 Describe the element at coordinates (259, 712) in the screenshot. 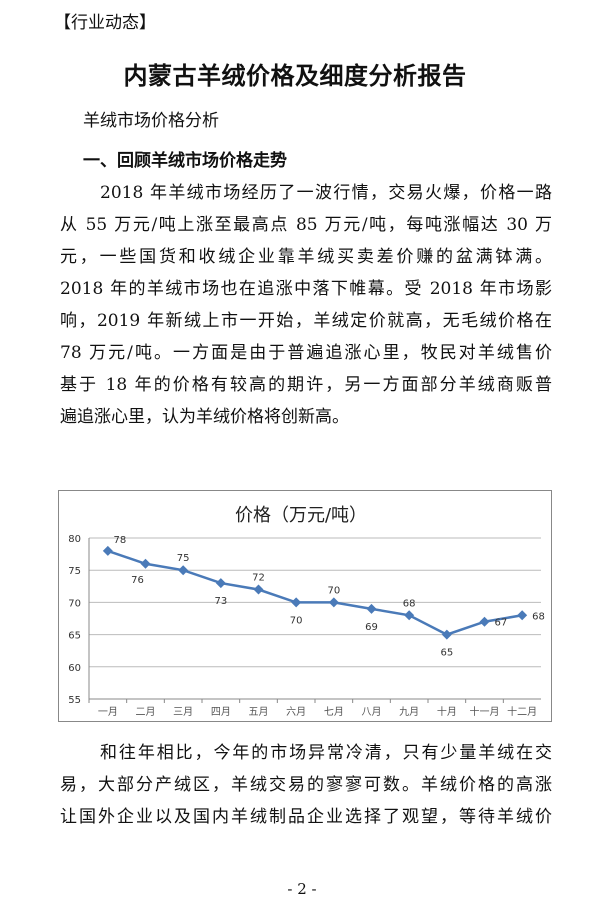

I see `x-tick-label: 五月` at that location.